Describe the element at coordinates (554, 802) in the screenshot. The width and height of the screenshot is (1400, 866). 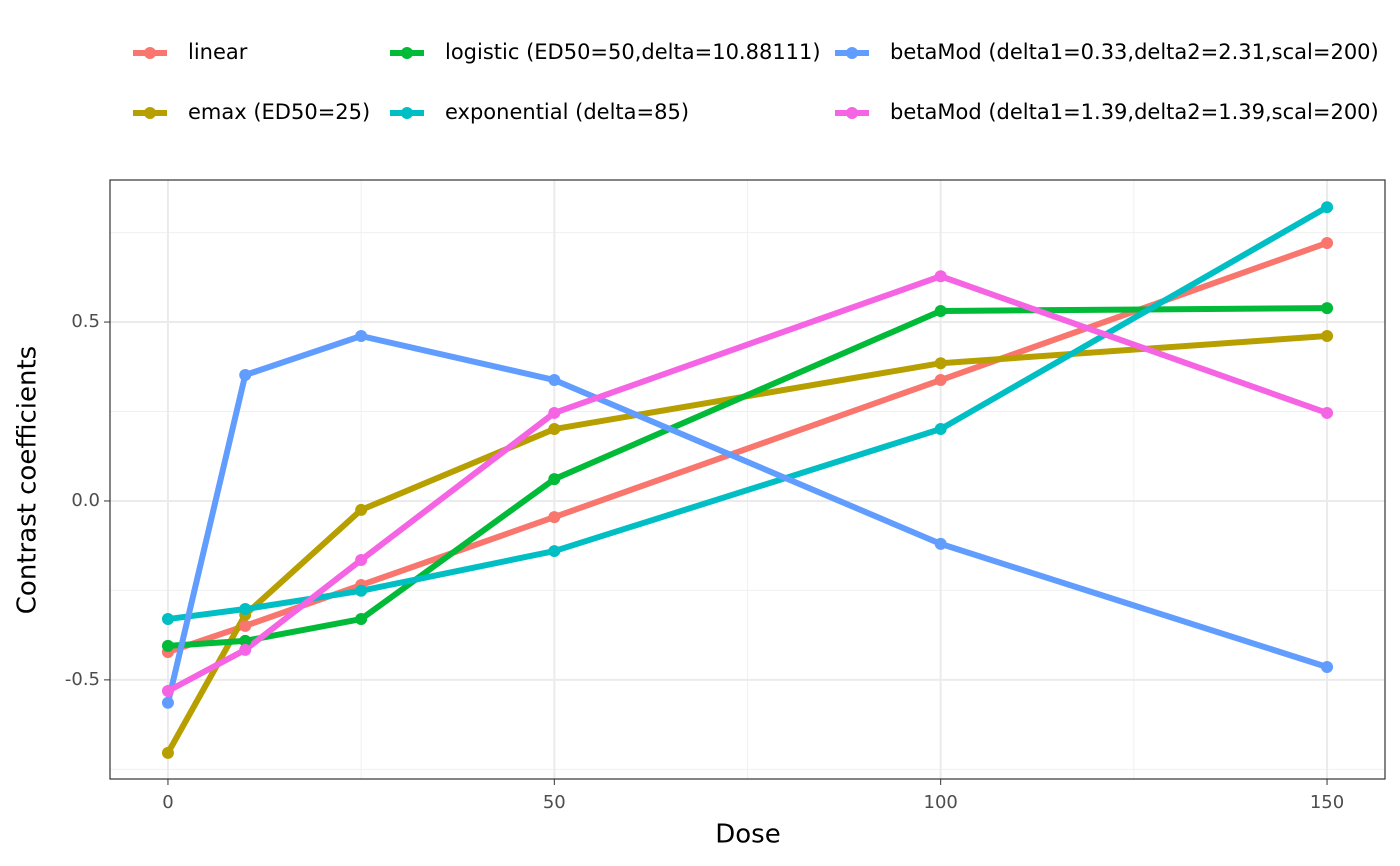
I see `x-tick-label: 50` at that location.